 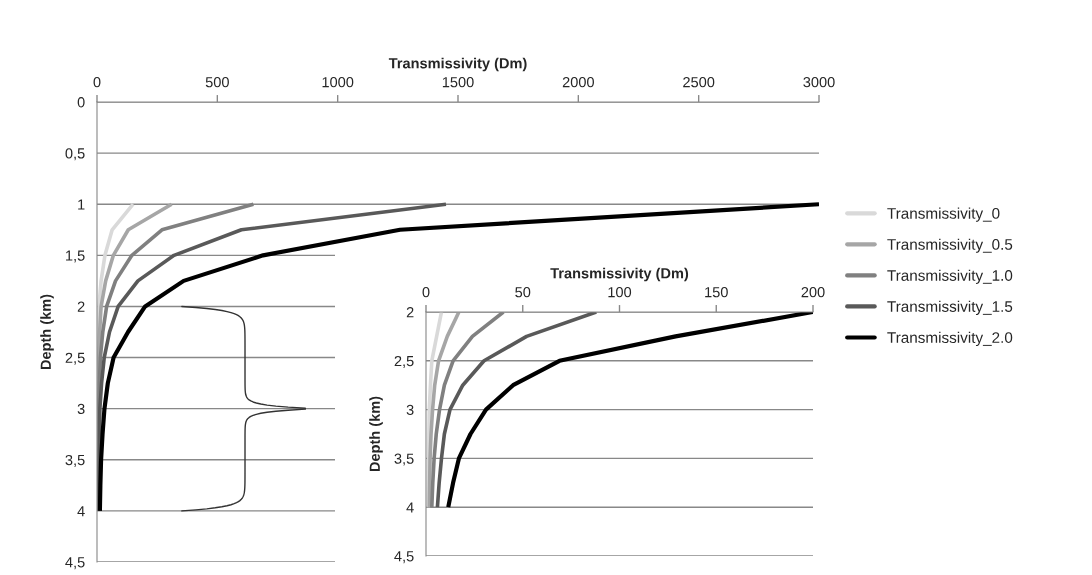 What do you see at coordinates (813, 292) in the screenshot?
I see `x-tick-label: 200` at bounding box center [813, 292].